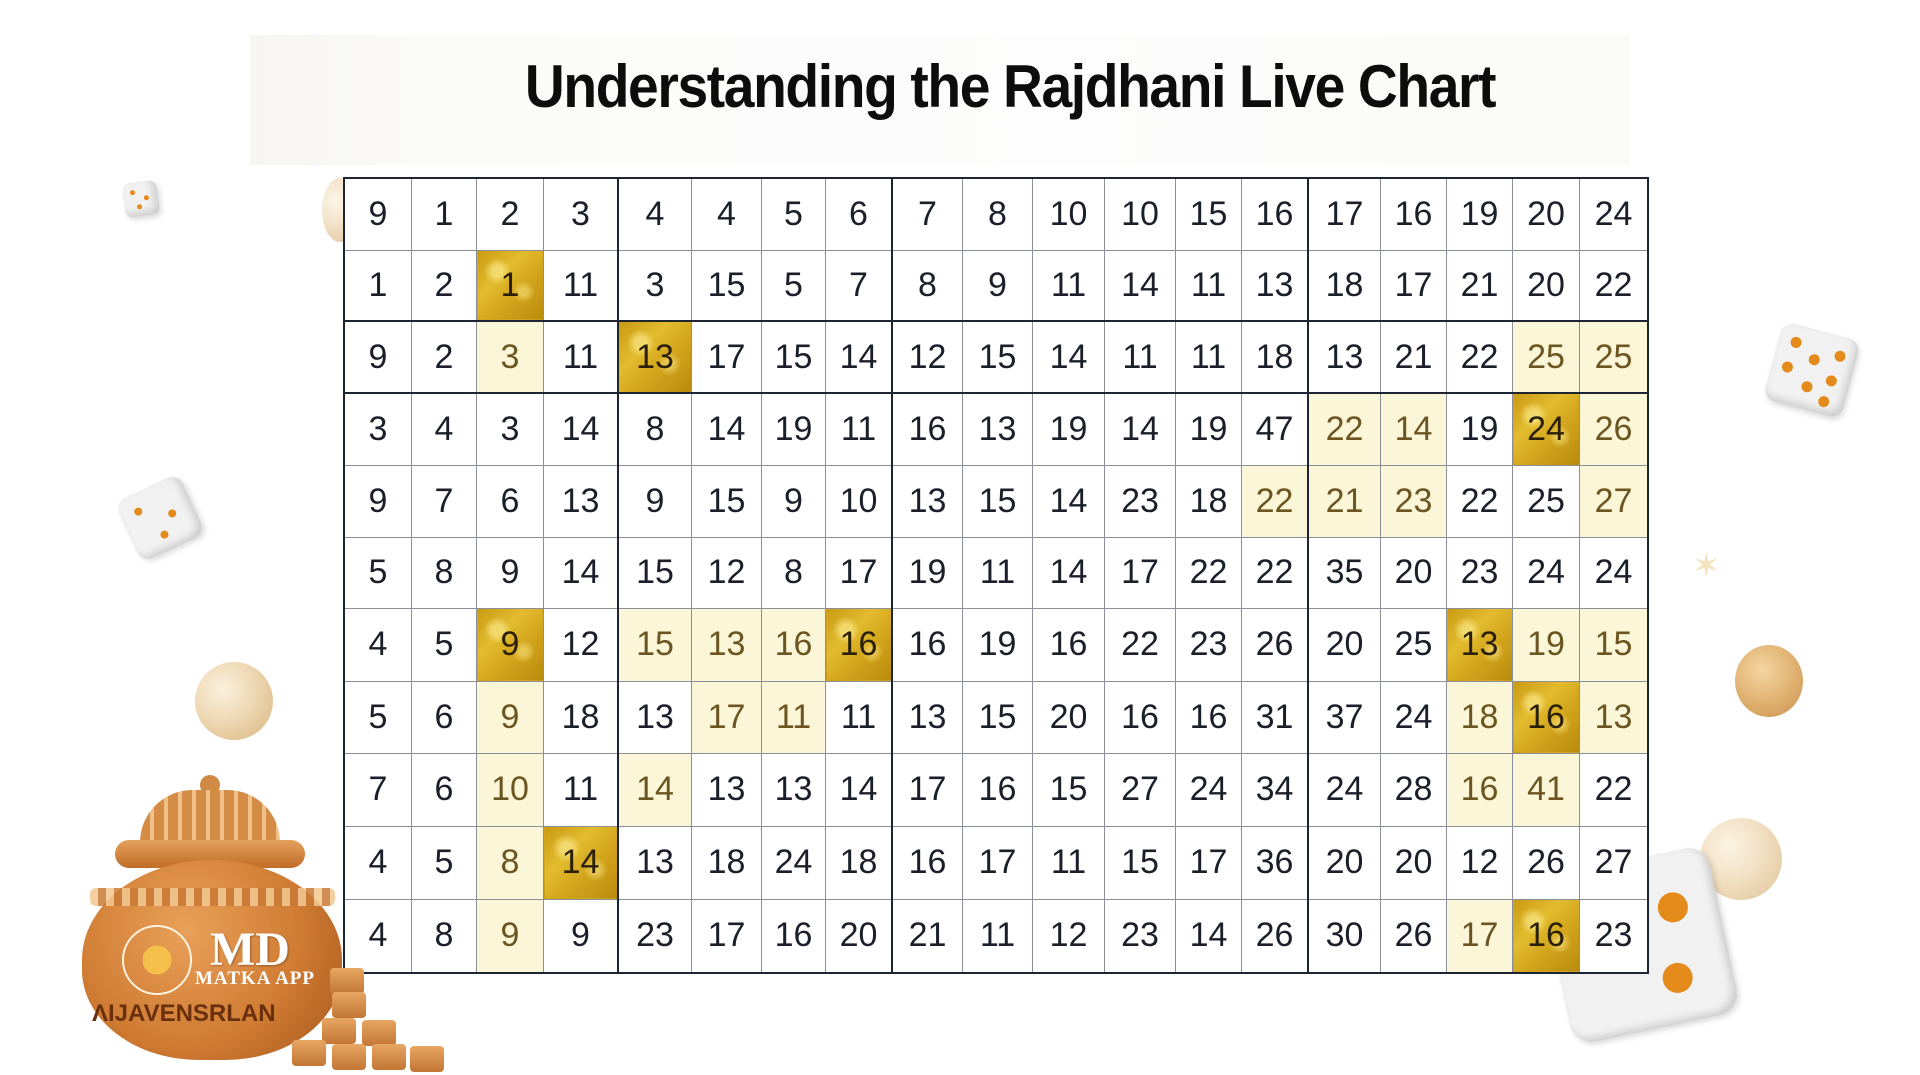 This screenshot has height=1075, width=1920. Describe the element at coordinates (996, 717) in the screenshot. I see `table-row: 5 6 9 18 13 17 11 11 13 15 20 16 16 31 37 24 18 16 13` at that location.